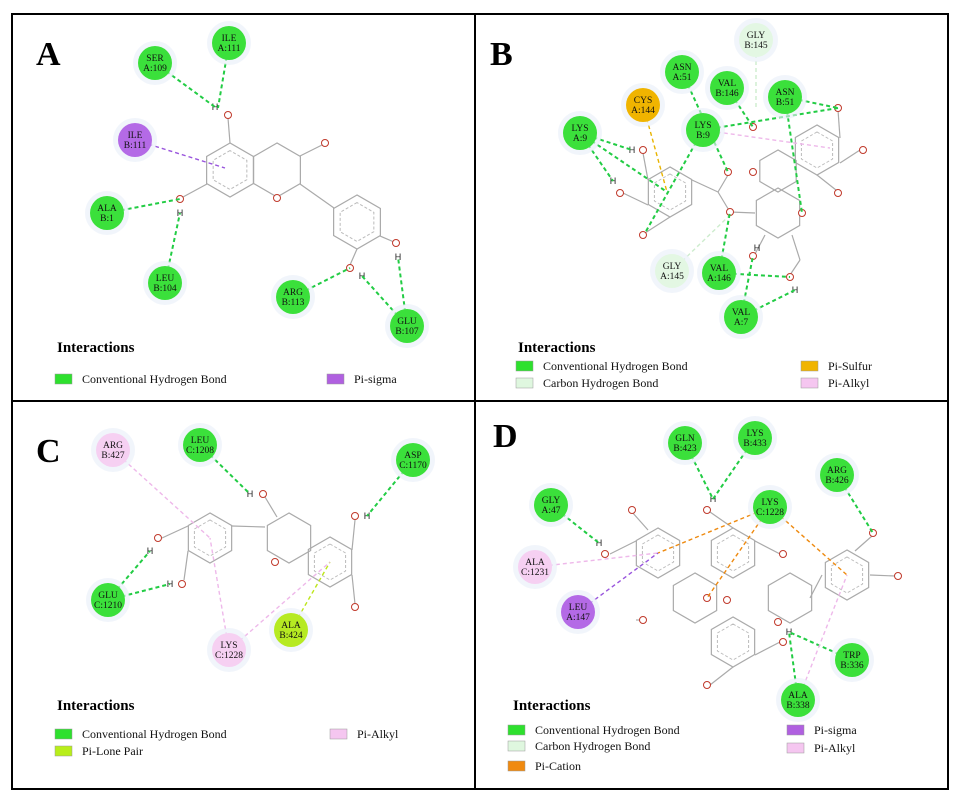 This screenshot has height=799, width=960. Describe the element at coordinates (112, 751) in the screenshot. I see `legend-label: Pi-Lone Pair` at that location.